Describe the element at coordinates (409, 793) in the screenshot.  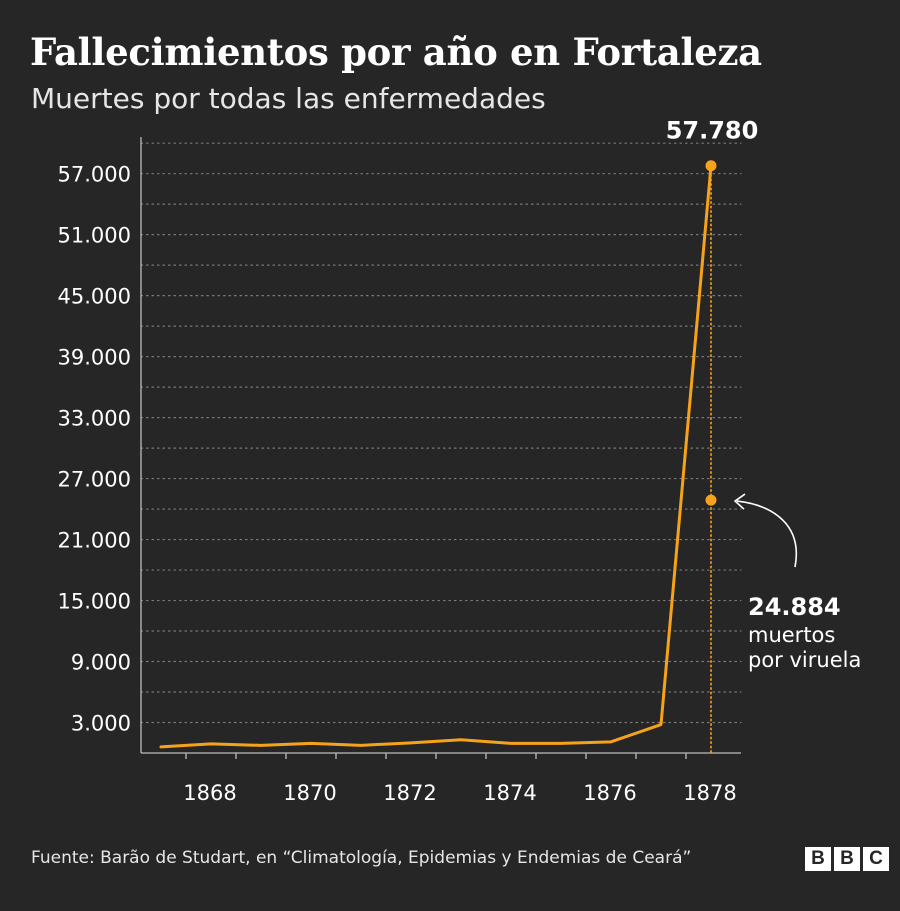
I see `x-tick-label: 1872` at that location.